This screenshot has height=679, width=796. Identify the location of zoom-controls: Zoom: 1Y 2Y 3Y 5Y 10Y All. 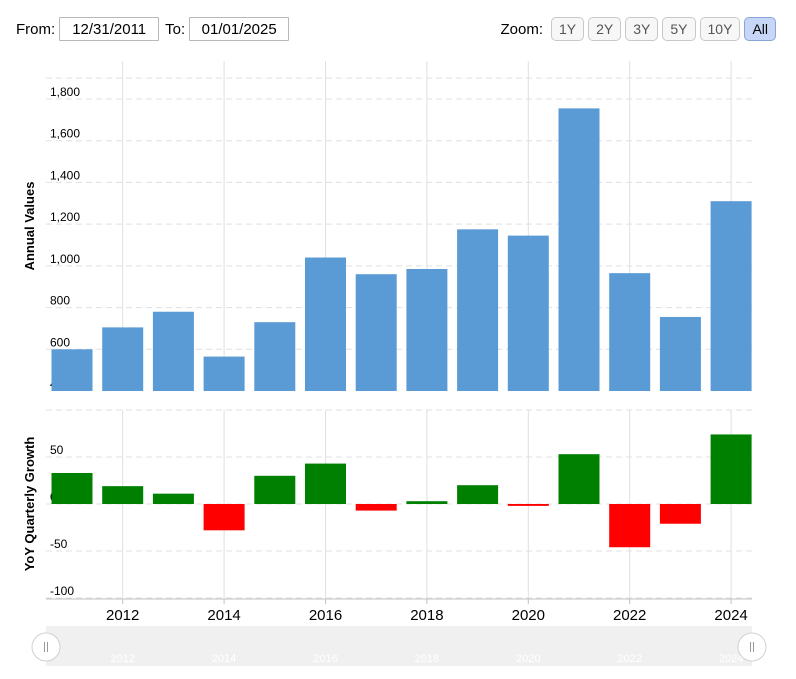
(638, 29).